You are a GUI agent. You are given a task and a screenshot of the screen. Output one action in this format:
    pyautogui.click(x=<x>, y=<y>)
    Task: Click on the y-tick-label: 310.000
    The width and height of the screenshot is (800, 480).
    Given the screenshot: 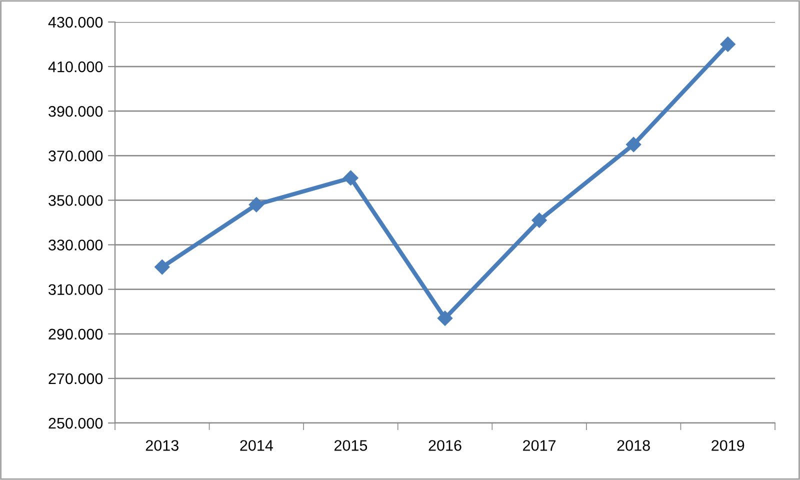 What is the action you would take?
    pyautogui.click(x=75, y=290)
    